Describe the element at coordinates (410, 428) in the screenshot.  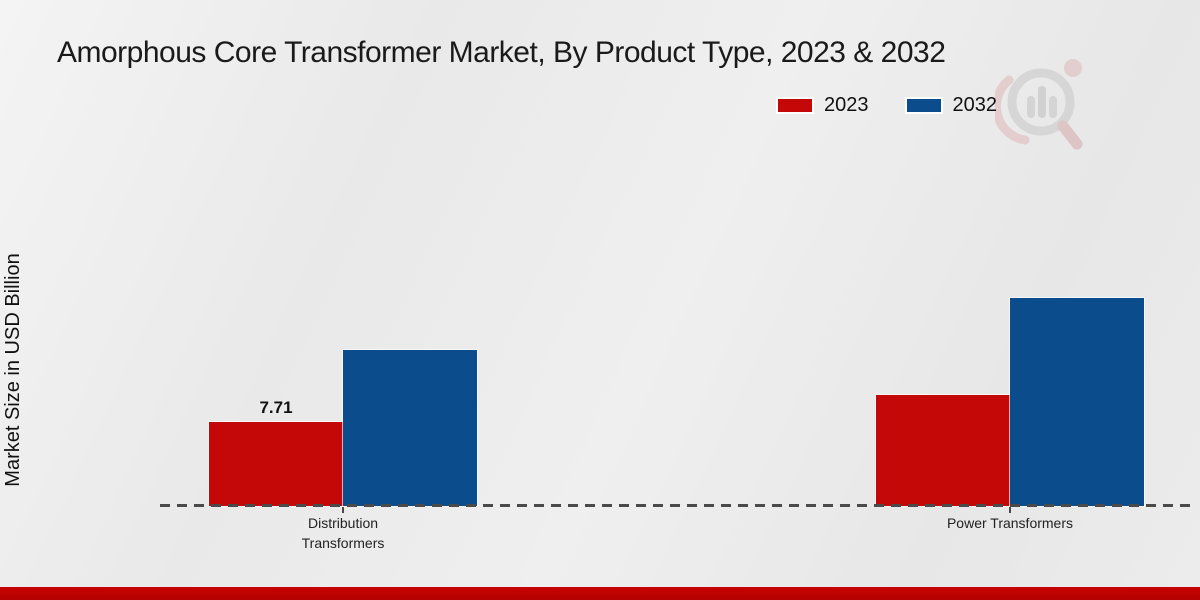
I see `bar-2032-distribution-transformers` at that location.